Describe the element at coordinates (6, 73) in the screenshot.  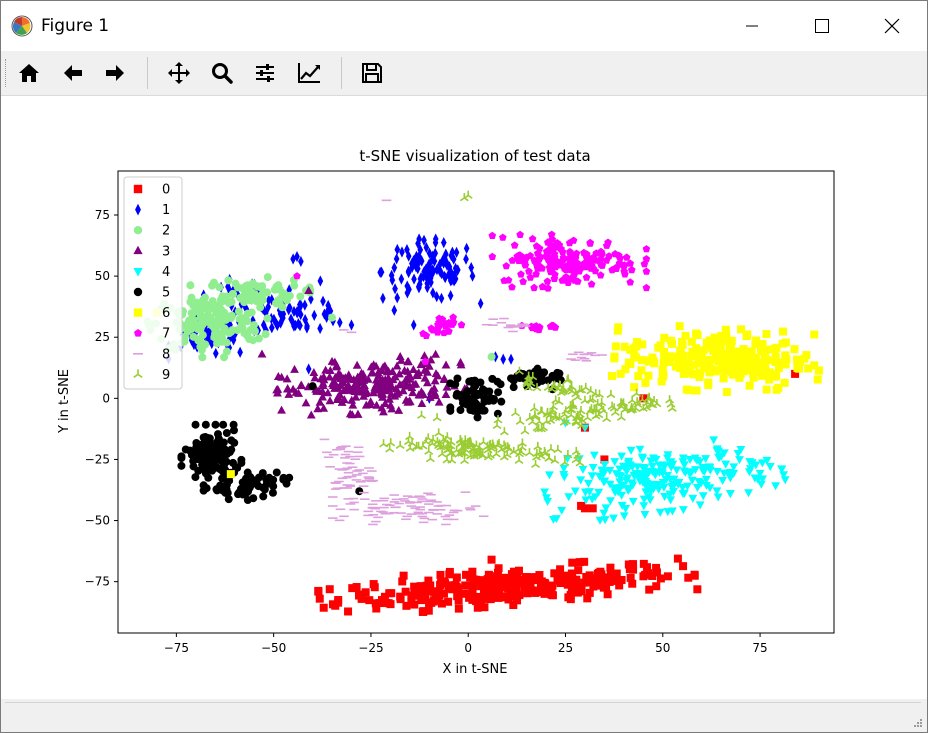
I see `toolbar-grip` at that location.